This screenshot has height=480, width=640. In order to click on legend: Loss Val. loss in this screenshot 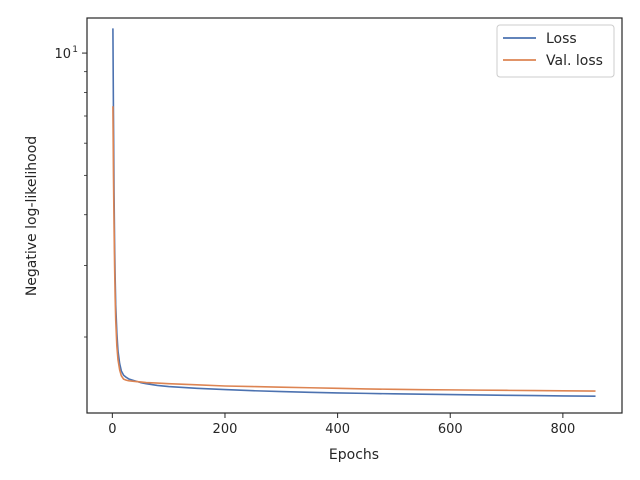, I will do `click(555, 51)`.